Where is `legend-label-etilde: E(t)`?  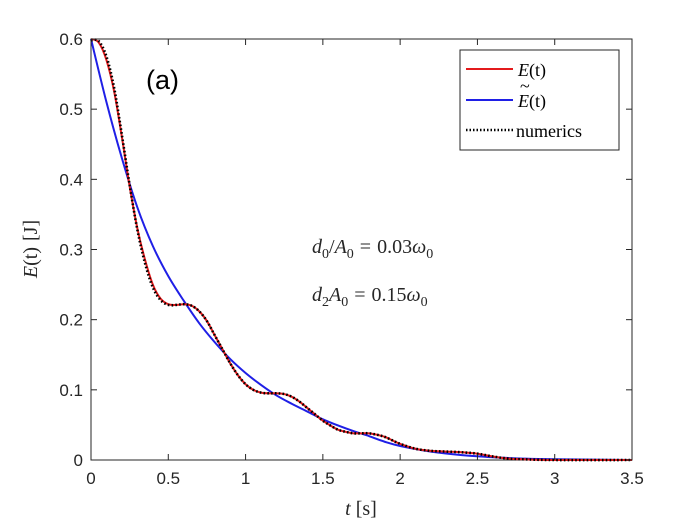
legend-label-etilde: E(t) is located at coordinates (531, 101).